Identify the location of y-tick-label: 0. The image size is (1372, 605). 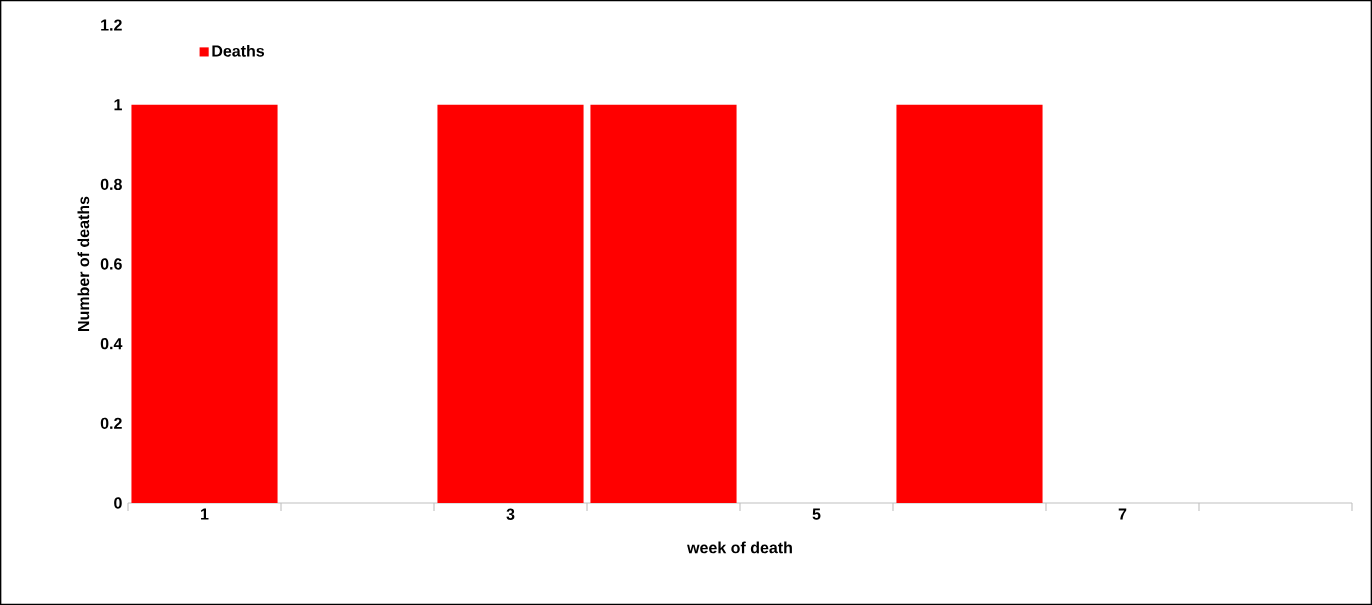
(118, 503).